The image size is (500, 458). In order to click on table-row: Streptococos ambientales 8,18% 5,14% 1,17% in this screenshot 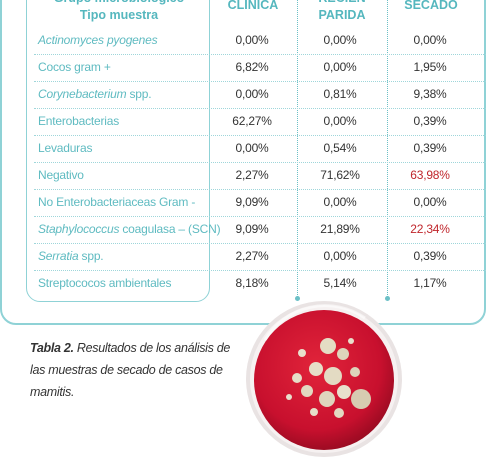, I will do `click(260, 284)`.